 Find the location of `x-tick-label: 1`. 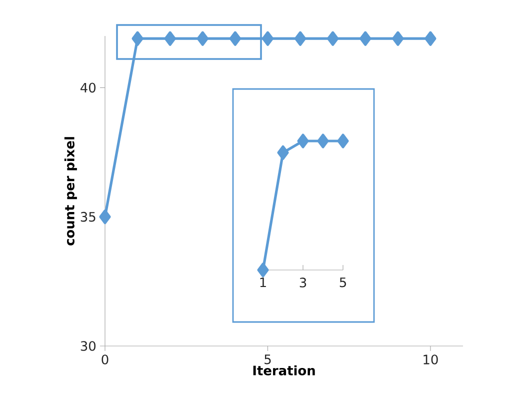

x-tick-label: 1 is located at coordinates (263, 283).